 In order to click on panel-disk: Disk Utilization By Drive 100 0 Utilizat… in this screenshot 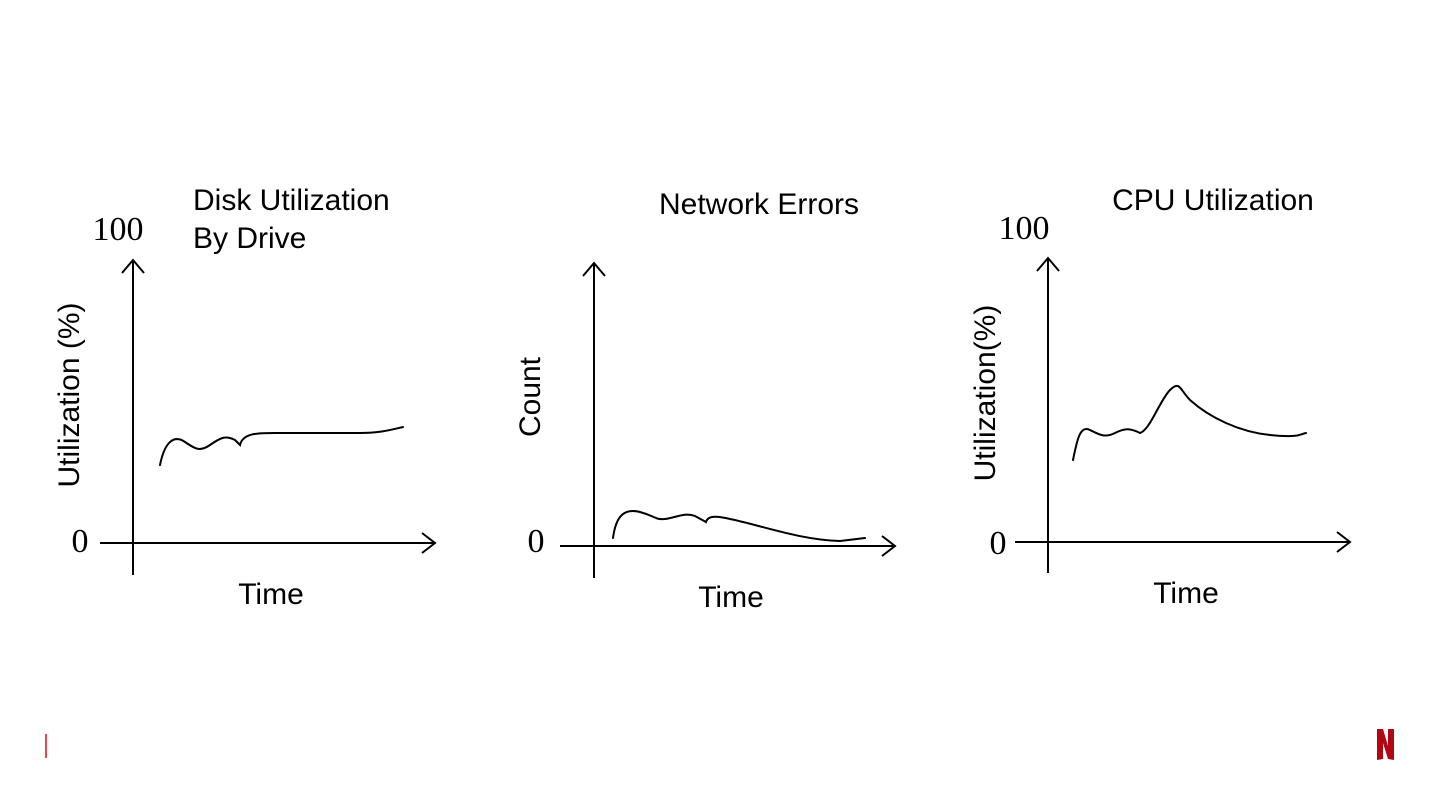, I will do `click(245, 397)`.